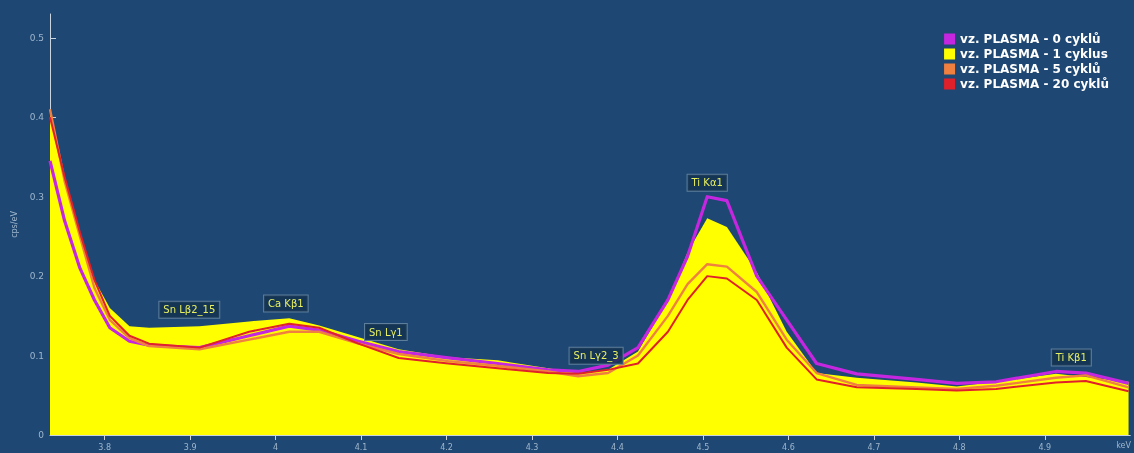 The width and height of the screenshot is (1134, 453). Describe the element at coordinates (361, 447) in the screenshot. I see `x-tick-label: 4.1` at that location.